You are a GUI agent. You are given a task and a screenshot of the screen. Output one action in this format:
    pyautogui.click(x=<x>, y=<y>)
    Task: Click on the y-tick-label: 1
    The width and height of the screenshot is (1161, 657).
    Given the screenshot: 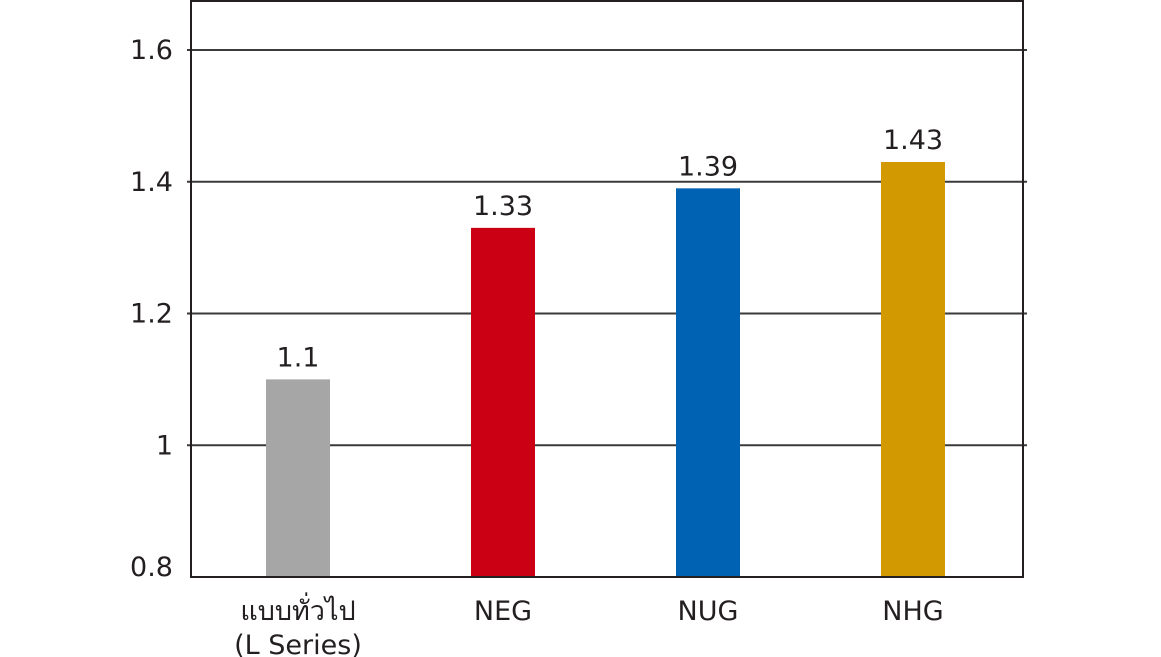 What is the action you would take?
    pyautogui.click(x=164, y=445)
    